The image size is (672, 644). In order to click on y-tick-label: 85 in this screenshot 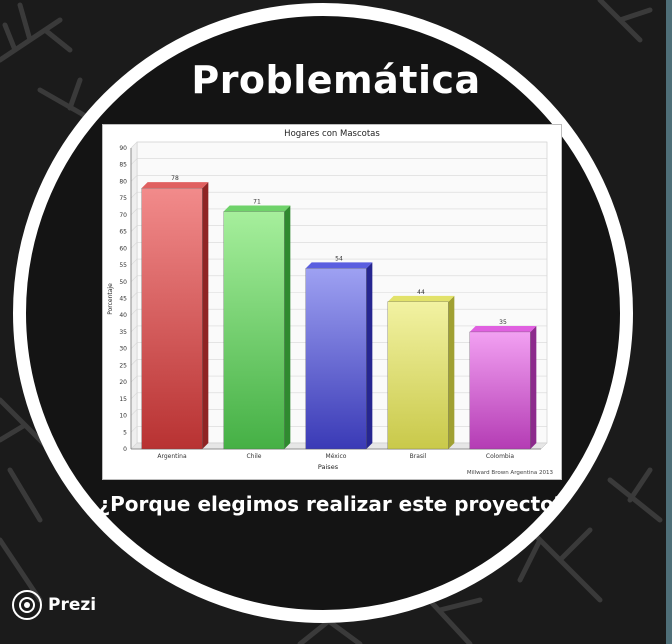, I will do `click(123, 165)`.